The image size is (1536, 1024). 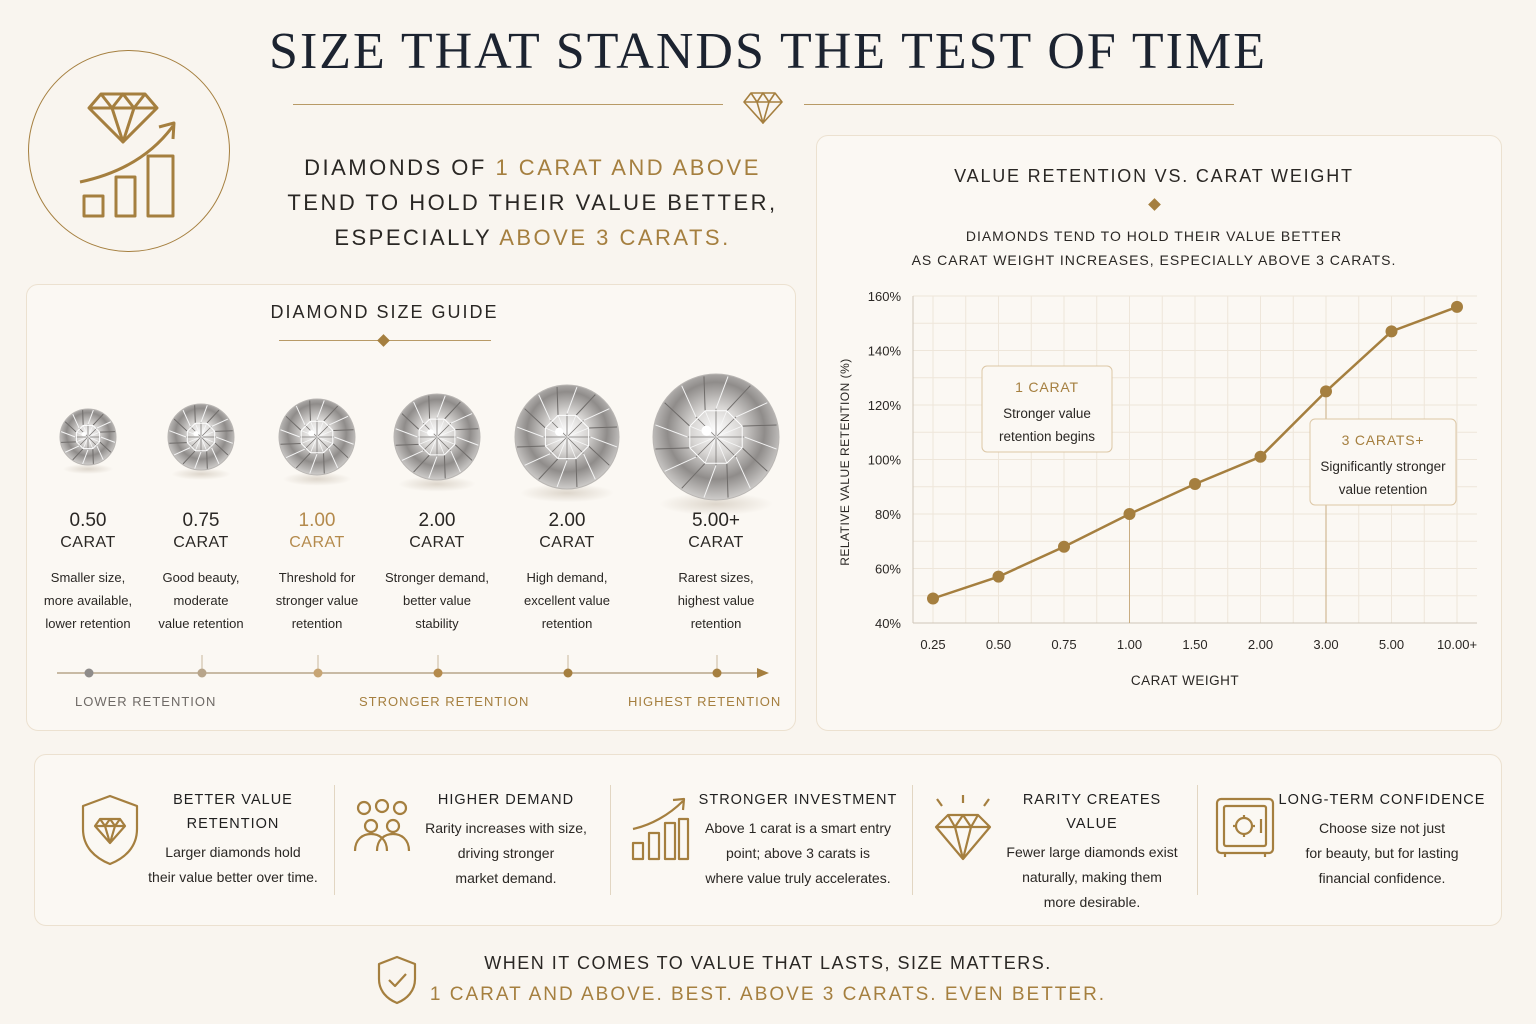 What do you see at coordinates (845, 462) in the screenshot?
I see `y-axis-label: RELATIVE VALUE RETENTION (%)` at bounding box center [845, 462].